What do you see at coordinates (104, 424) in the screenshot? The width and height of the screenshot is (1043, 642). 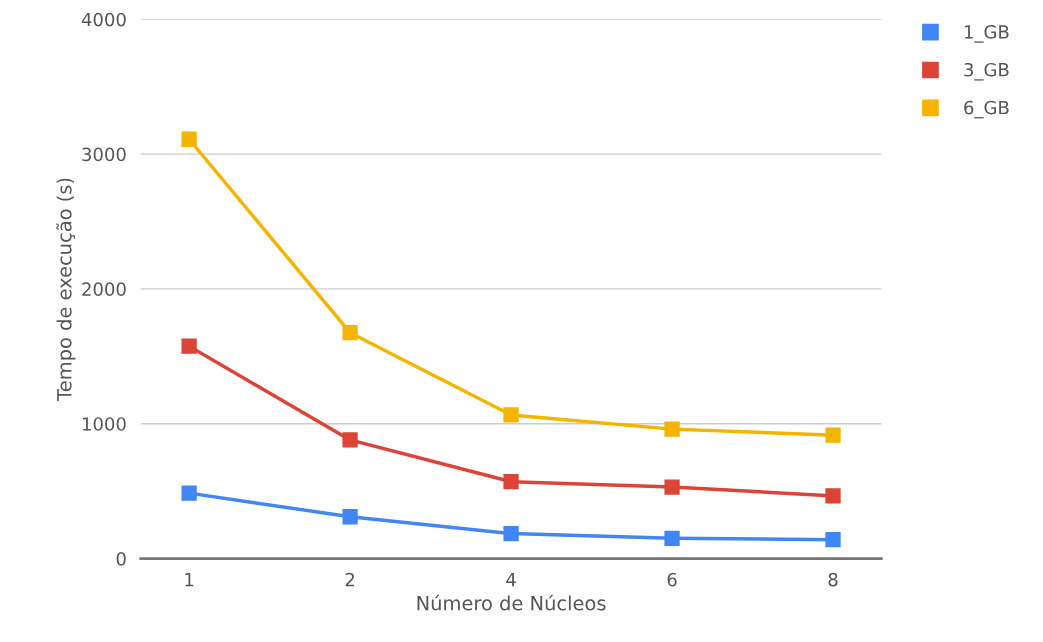 I see `y-tick-label: 1000` at bounding box center [104, 424].